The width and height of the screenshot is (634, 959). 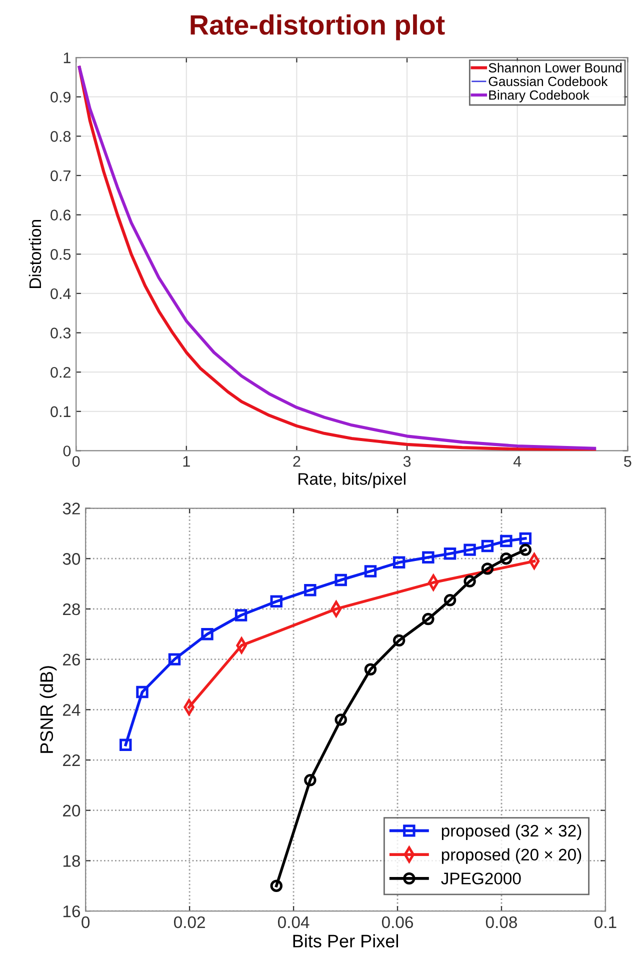 I want to click on legend-label: proposed (32 × 32), so click(x=512, y=832).